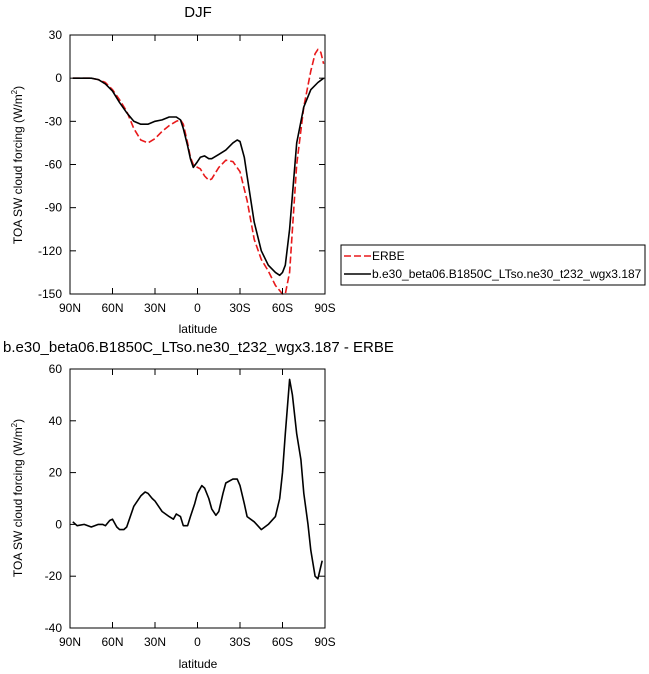 This screenshot has width=649, height=674. I want to click on y-tick-label: 40, so click(56, 421).